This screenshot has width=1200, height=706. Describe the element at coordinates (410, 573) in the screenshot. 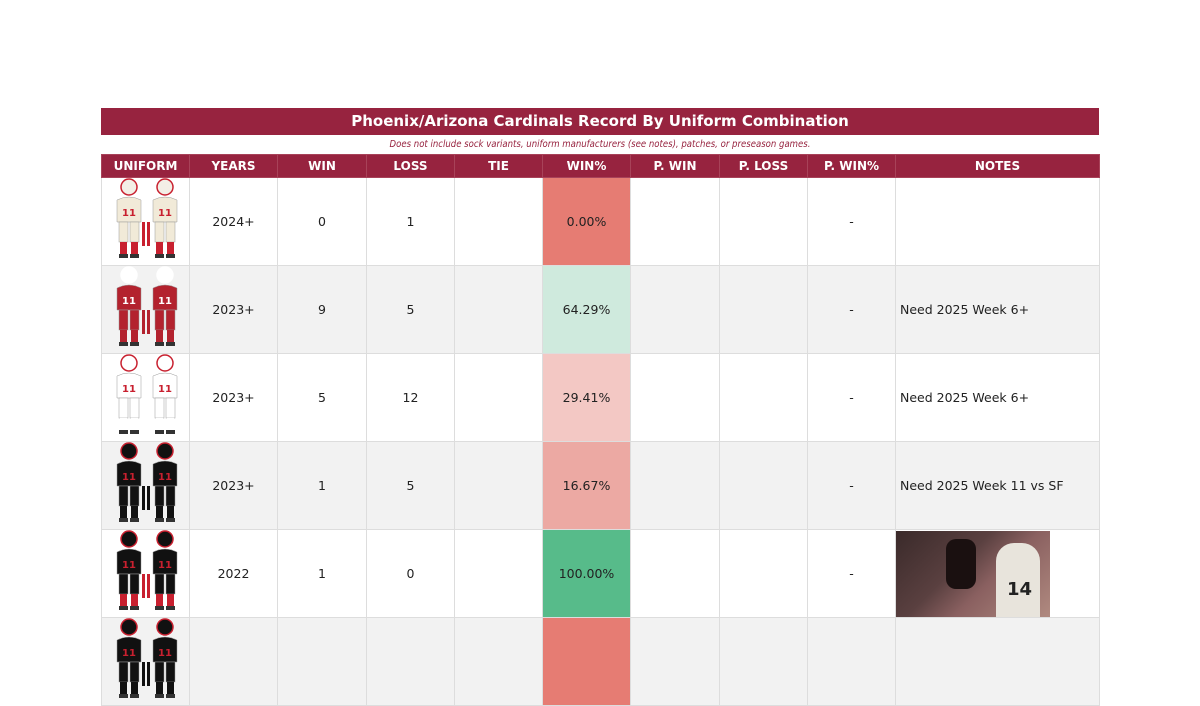

I see `cell-loss: 0` at that location.